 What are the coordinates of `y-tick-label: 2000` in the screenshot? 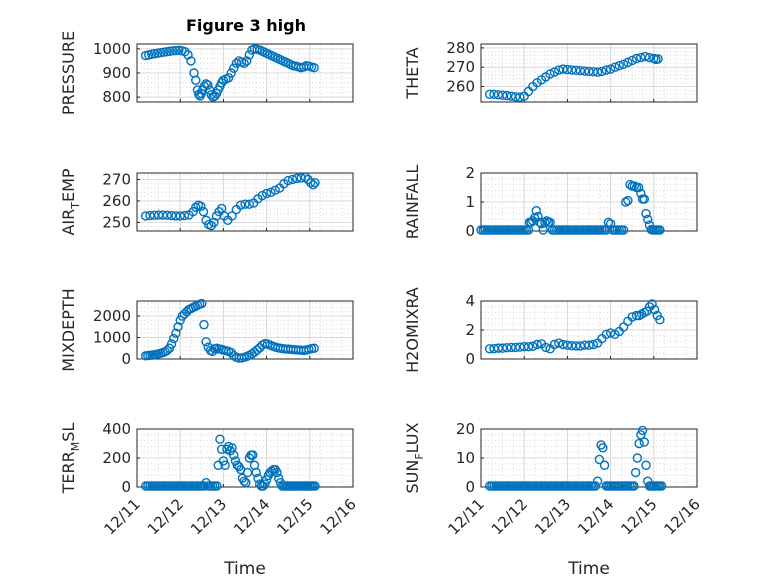 It's located at (112, 316).